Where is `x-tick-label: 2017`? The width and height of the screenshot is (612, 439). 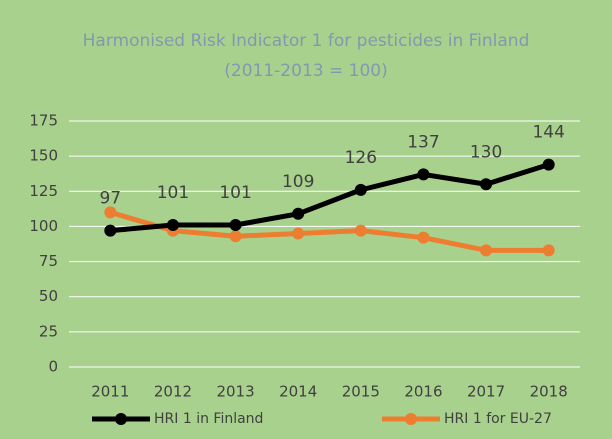
x-tick-label: 2017 is located at coordinates (486, 392).